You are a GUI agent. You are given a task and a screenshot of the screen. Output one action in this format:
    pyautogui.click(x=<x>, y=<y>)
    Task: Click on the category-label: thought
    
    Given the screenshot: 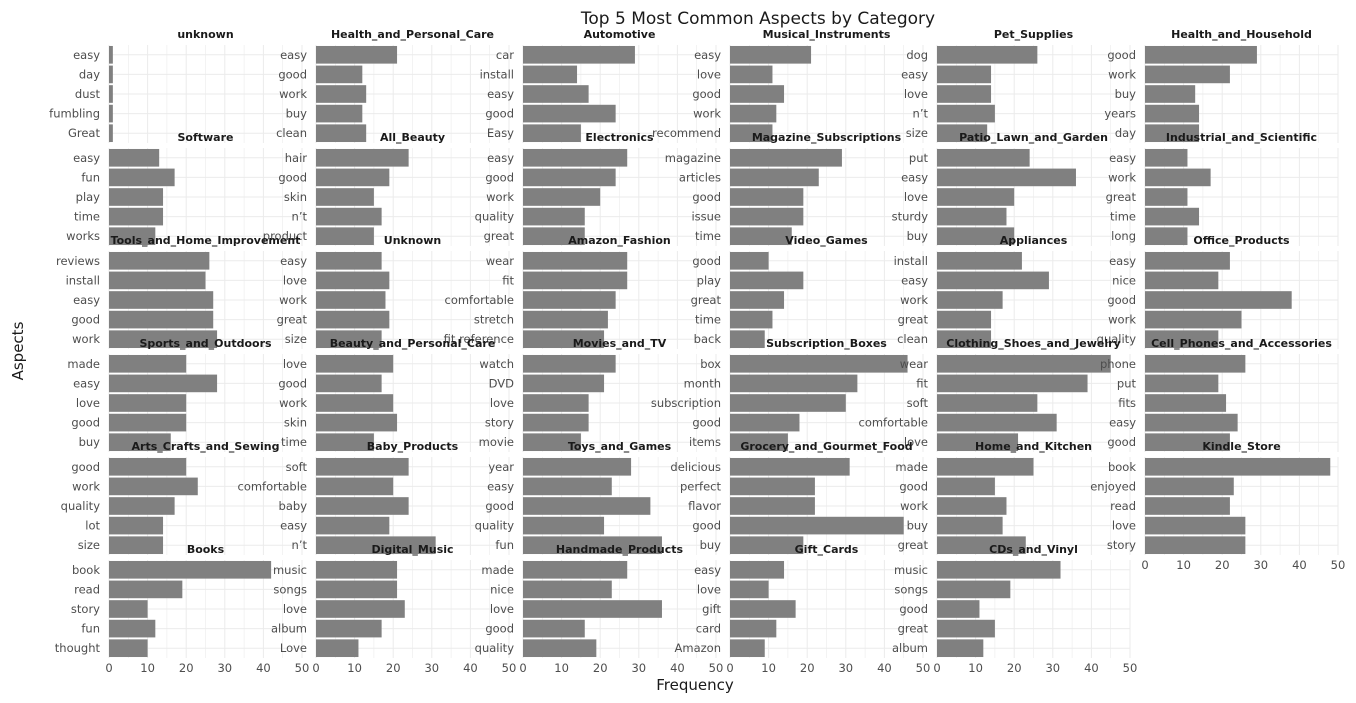 What is the action you would take?
    pyautogui.click(x=78, y=648)
    